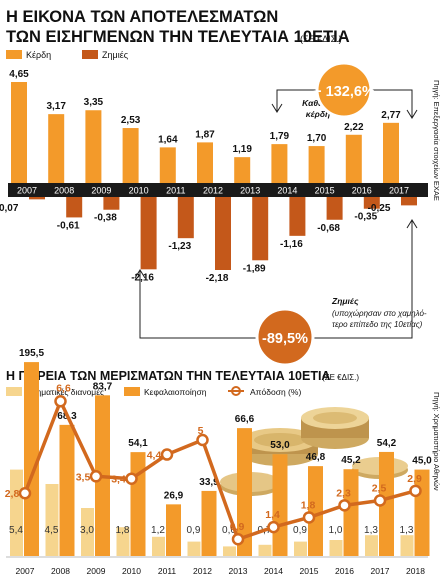 Image resolution: width=444 pixels, height=582 pixels. What do you see at coordinates (68, 225) in the screenshot?
I see `loss-value-label: -0,61` at bounding box center [68, 225].